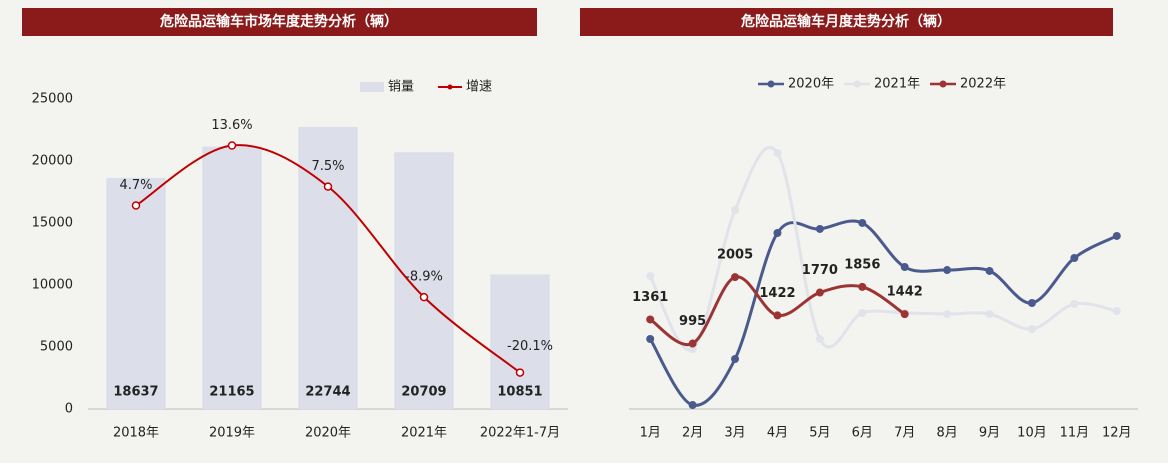 This screenshot has height=463, width=1168. I want to click on y-tick-label: 25000, so click(52, 99).